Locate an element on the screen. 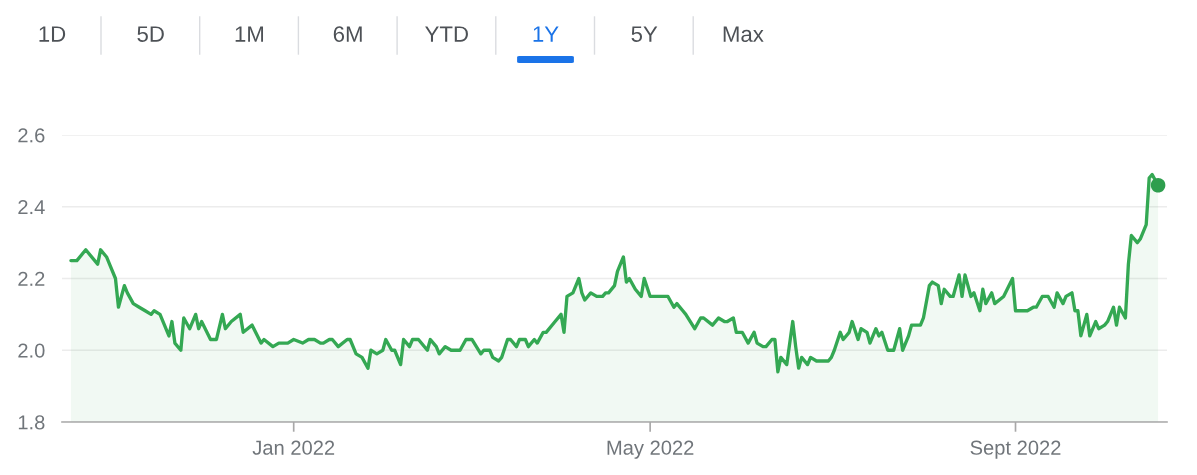  text: Max is located at coordinates (743, 34).